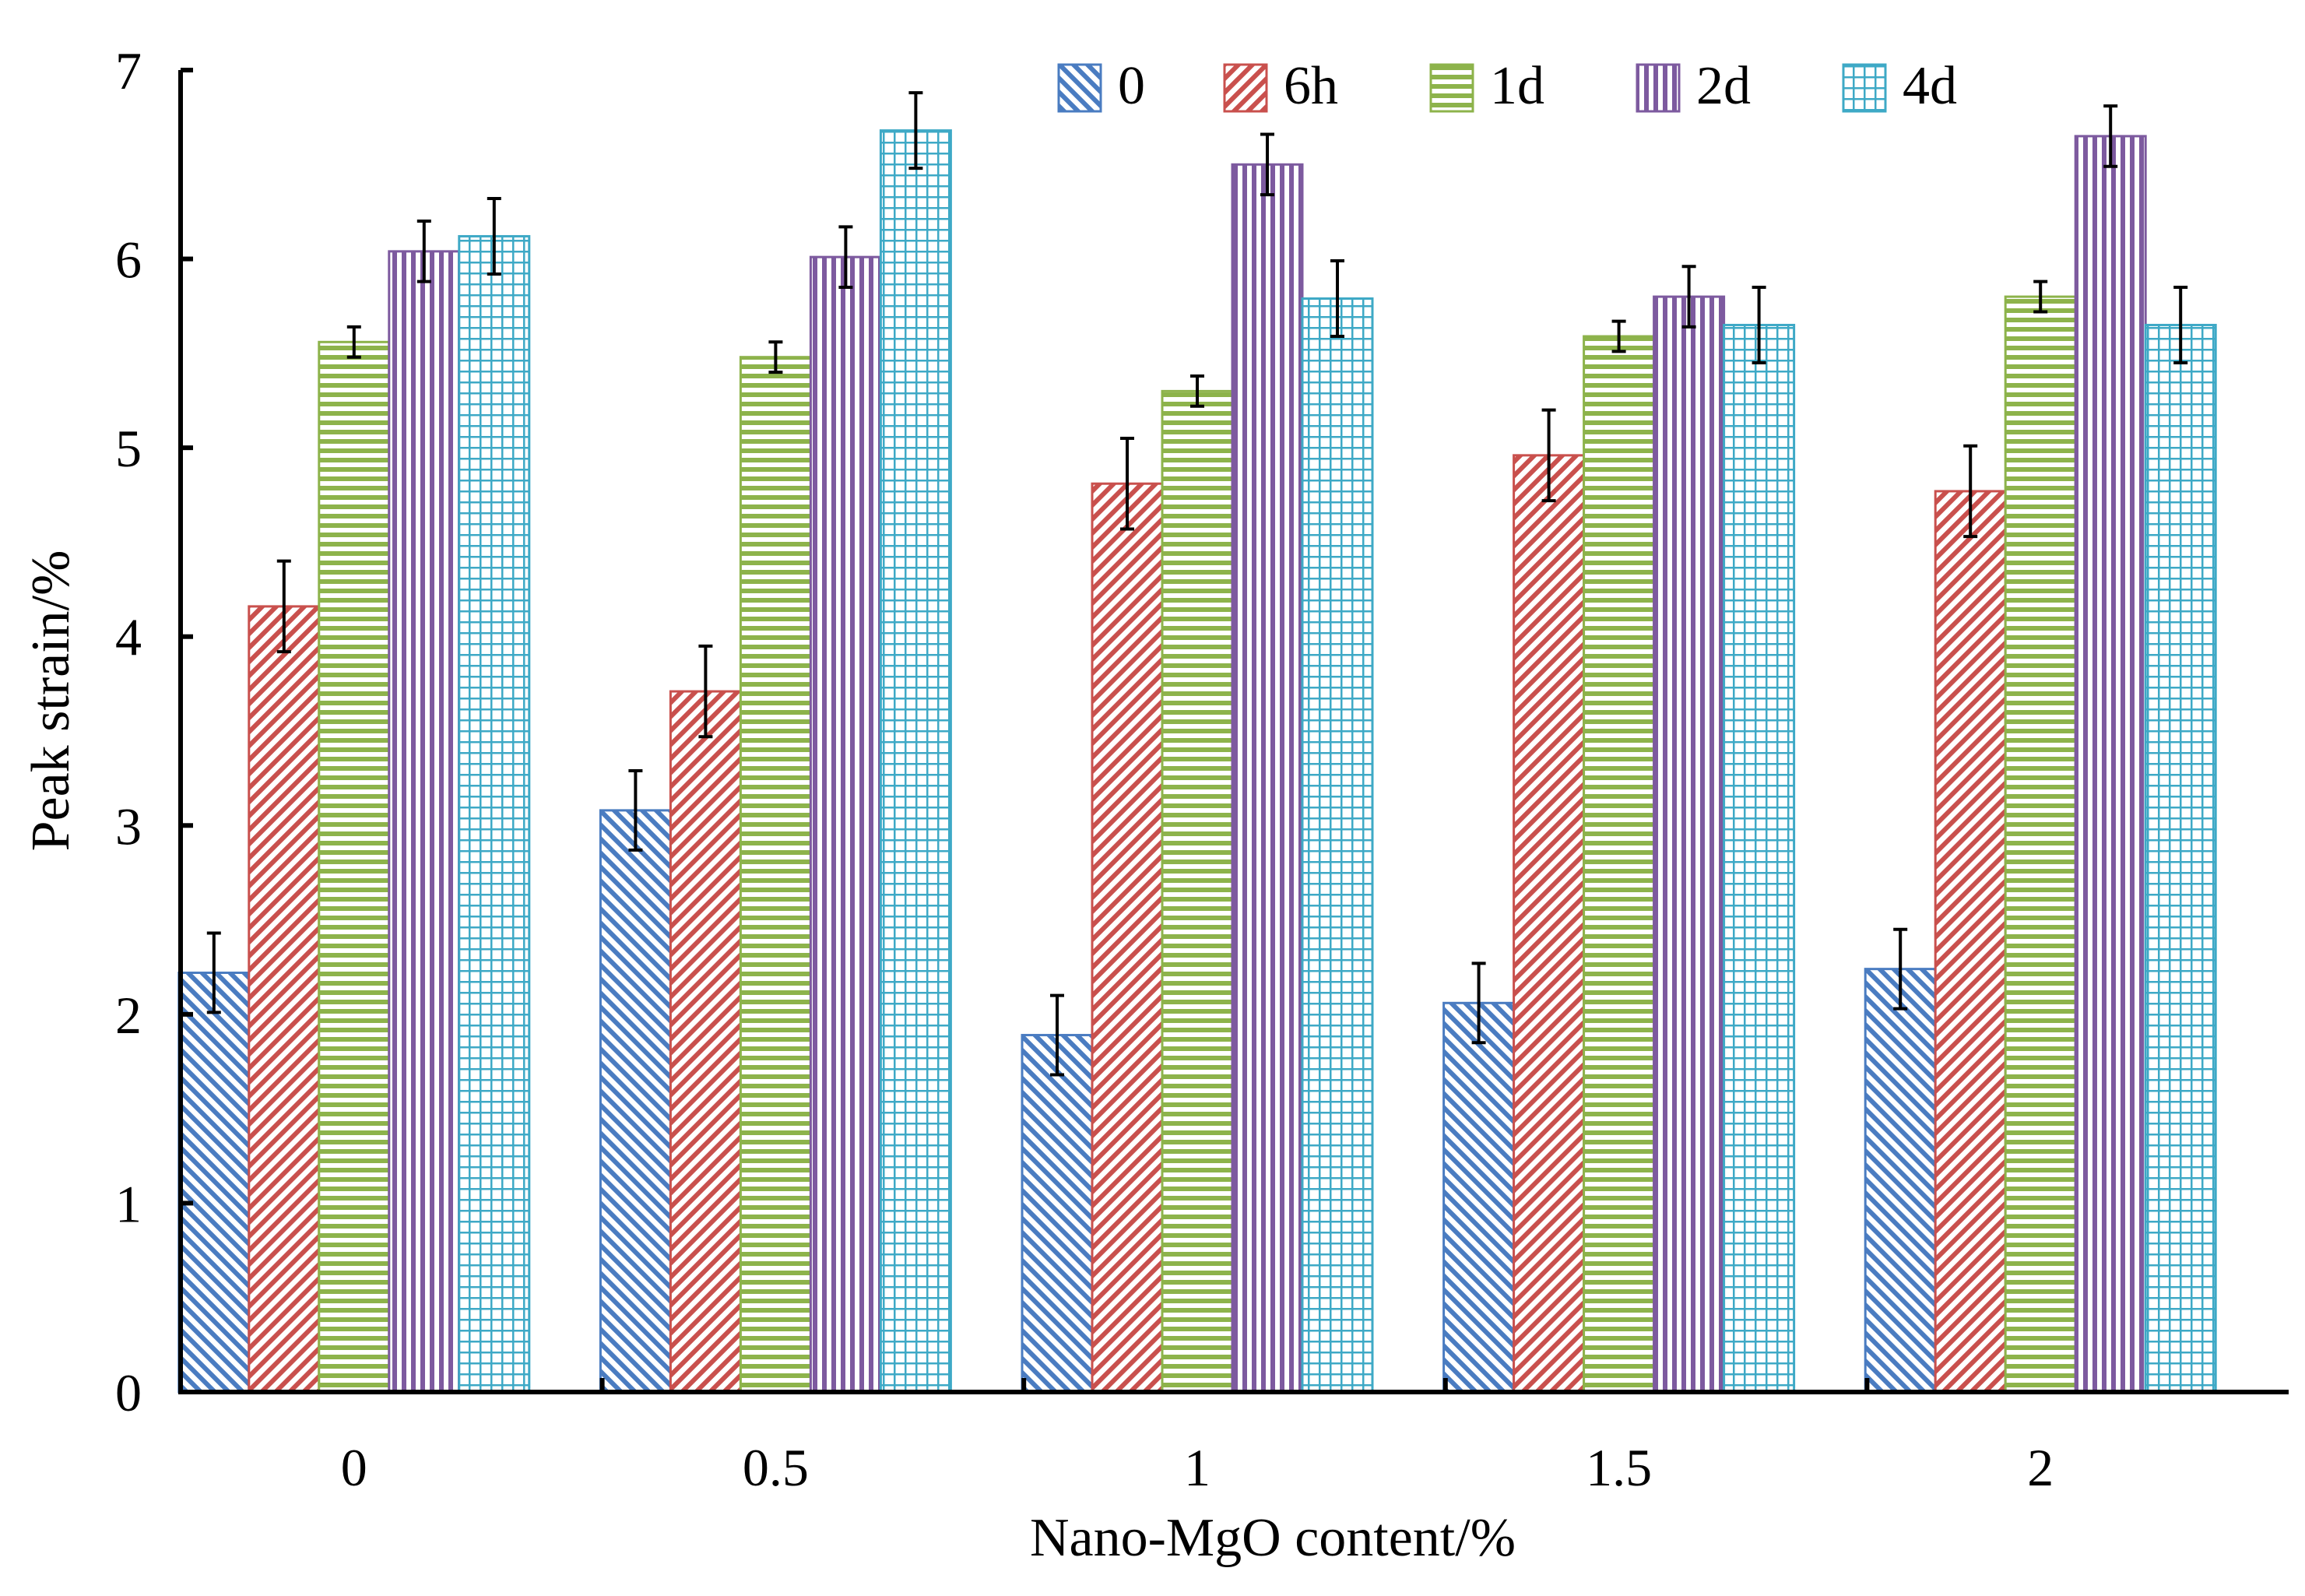 This screenshot has width=2305, height=1596. What do you see at coordinates (1619, 1467) in the screenshot?
I see `x-tick-label: 1.5` at bounding box center [1619, 1467].